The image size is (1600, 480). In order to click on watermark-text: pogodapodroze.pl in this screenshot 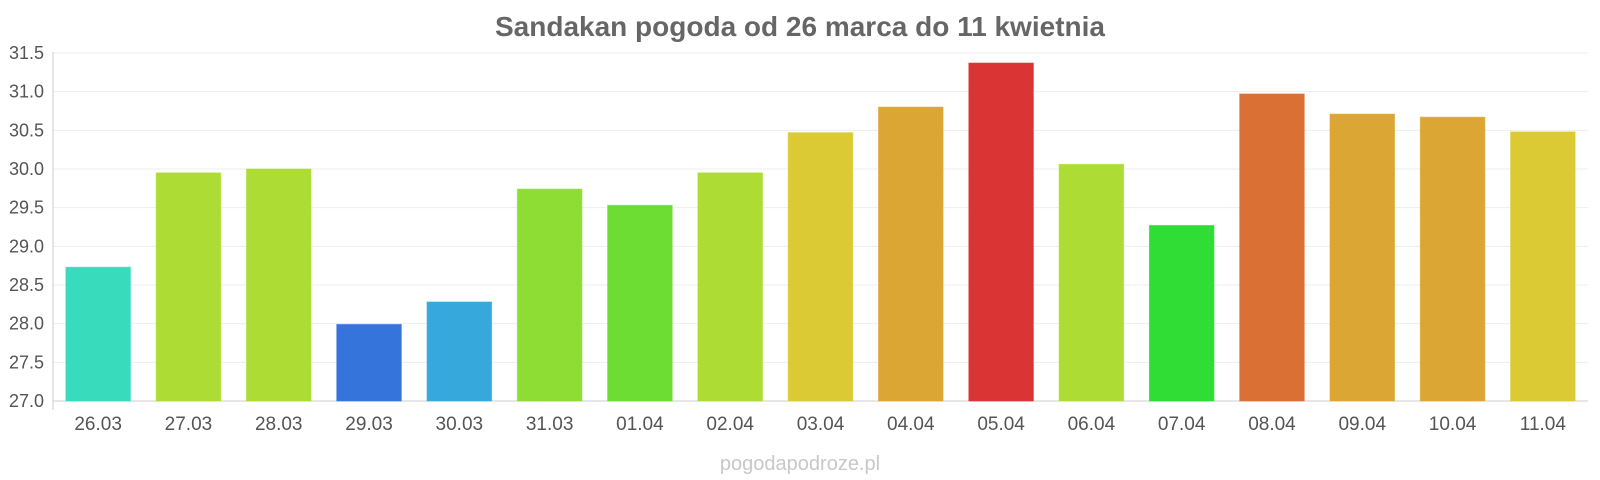, I will do `click(800, 464)`.